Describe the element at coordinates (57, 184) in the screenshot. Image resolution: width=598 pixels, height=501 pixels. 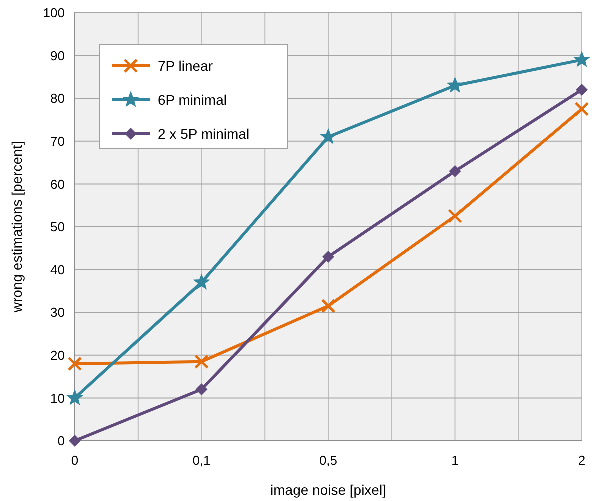
I see `y-tick-label: 60` at that location.